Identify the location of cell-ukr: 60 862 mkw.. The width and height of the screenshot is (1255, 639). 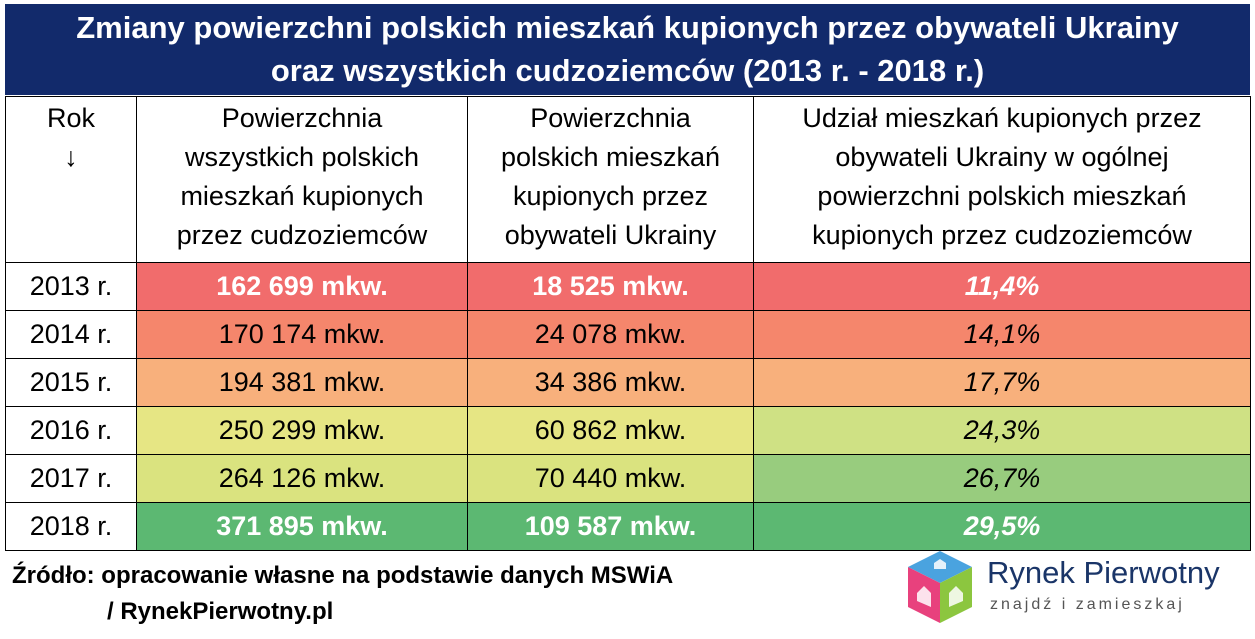
(610, 430).